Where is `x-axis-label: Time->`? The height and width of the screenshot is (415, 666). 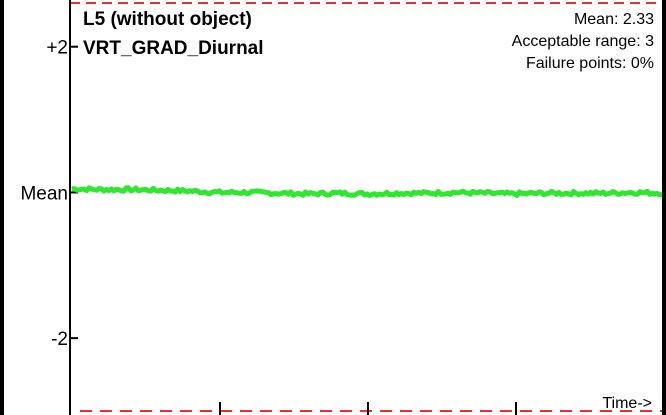 x-axis-label: Time-> is located at coordinates (627, 403).